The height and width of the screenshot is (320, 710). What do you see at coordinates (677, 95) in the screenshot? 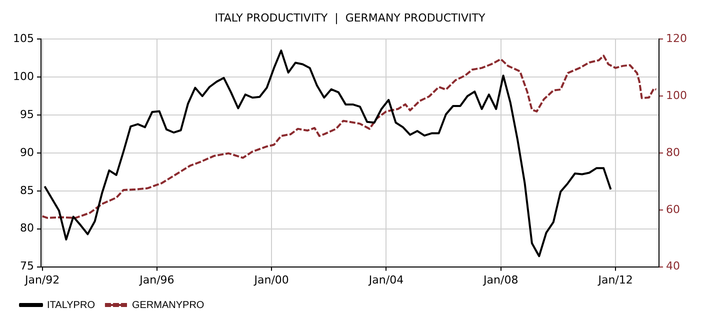
I see `y2-tick-label: 100` at bounding box center [677, 95].